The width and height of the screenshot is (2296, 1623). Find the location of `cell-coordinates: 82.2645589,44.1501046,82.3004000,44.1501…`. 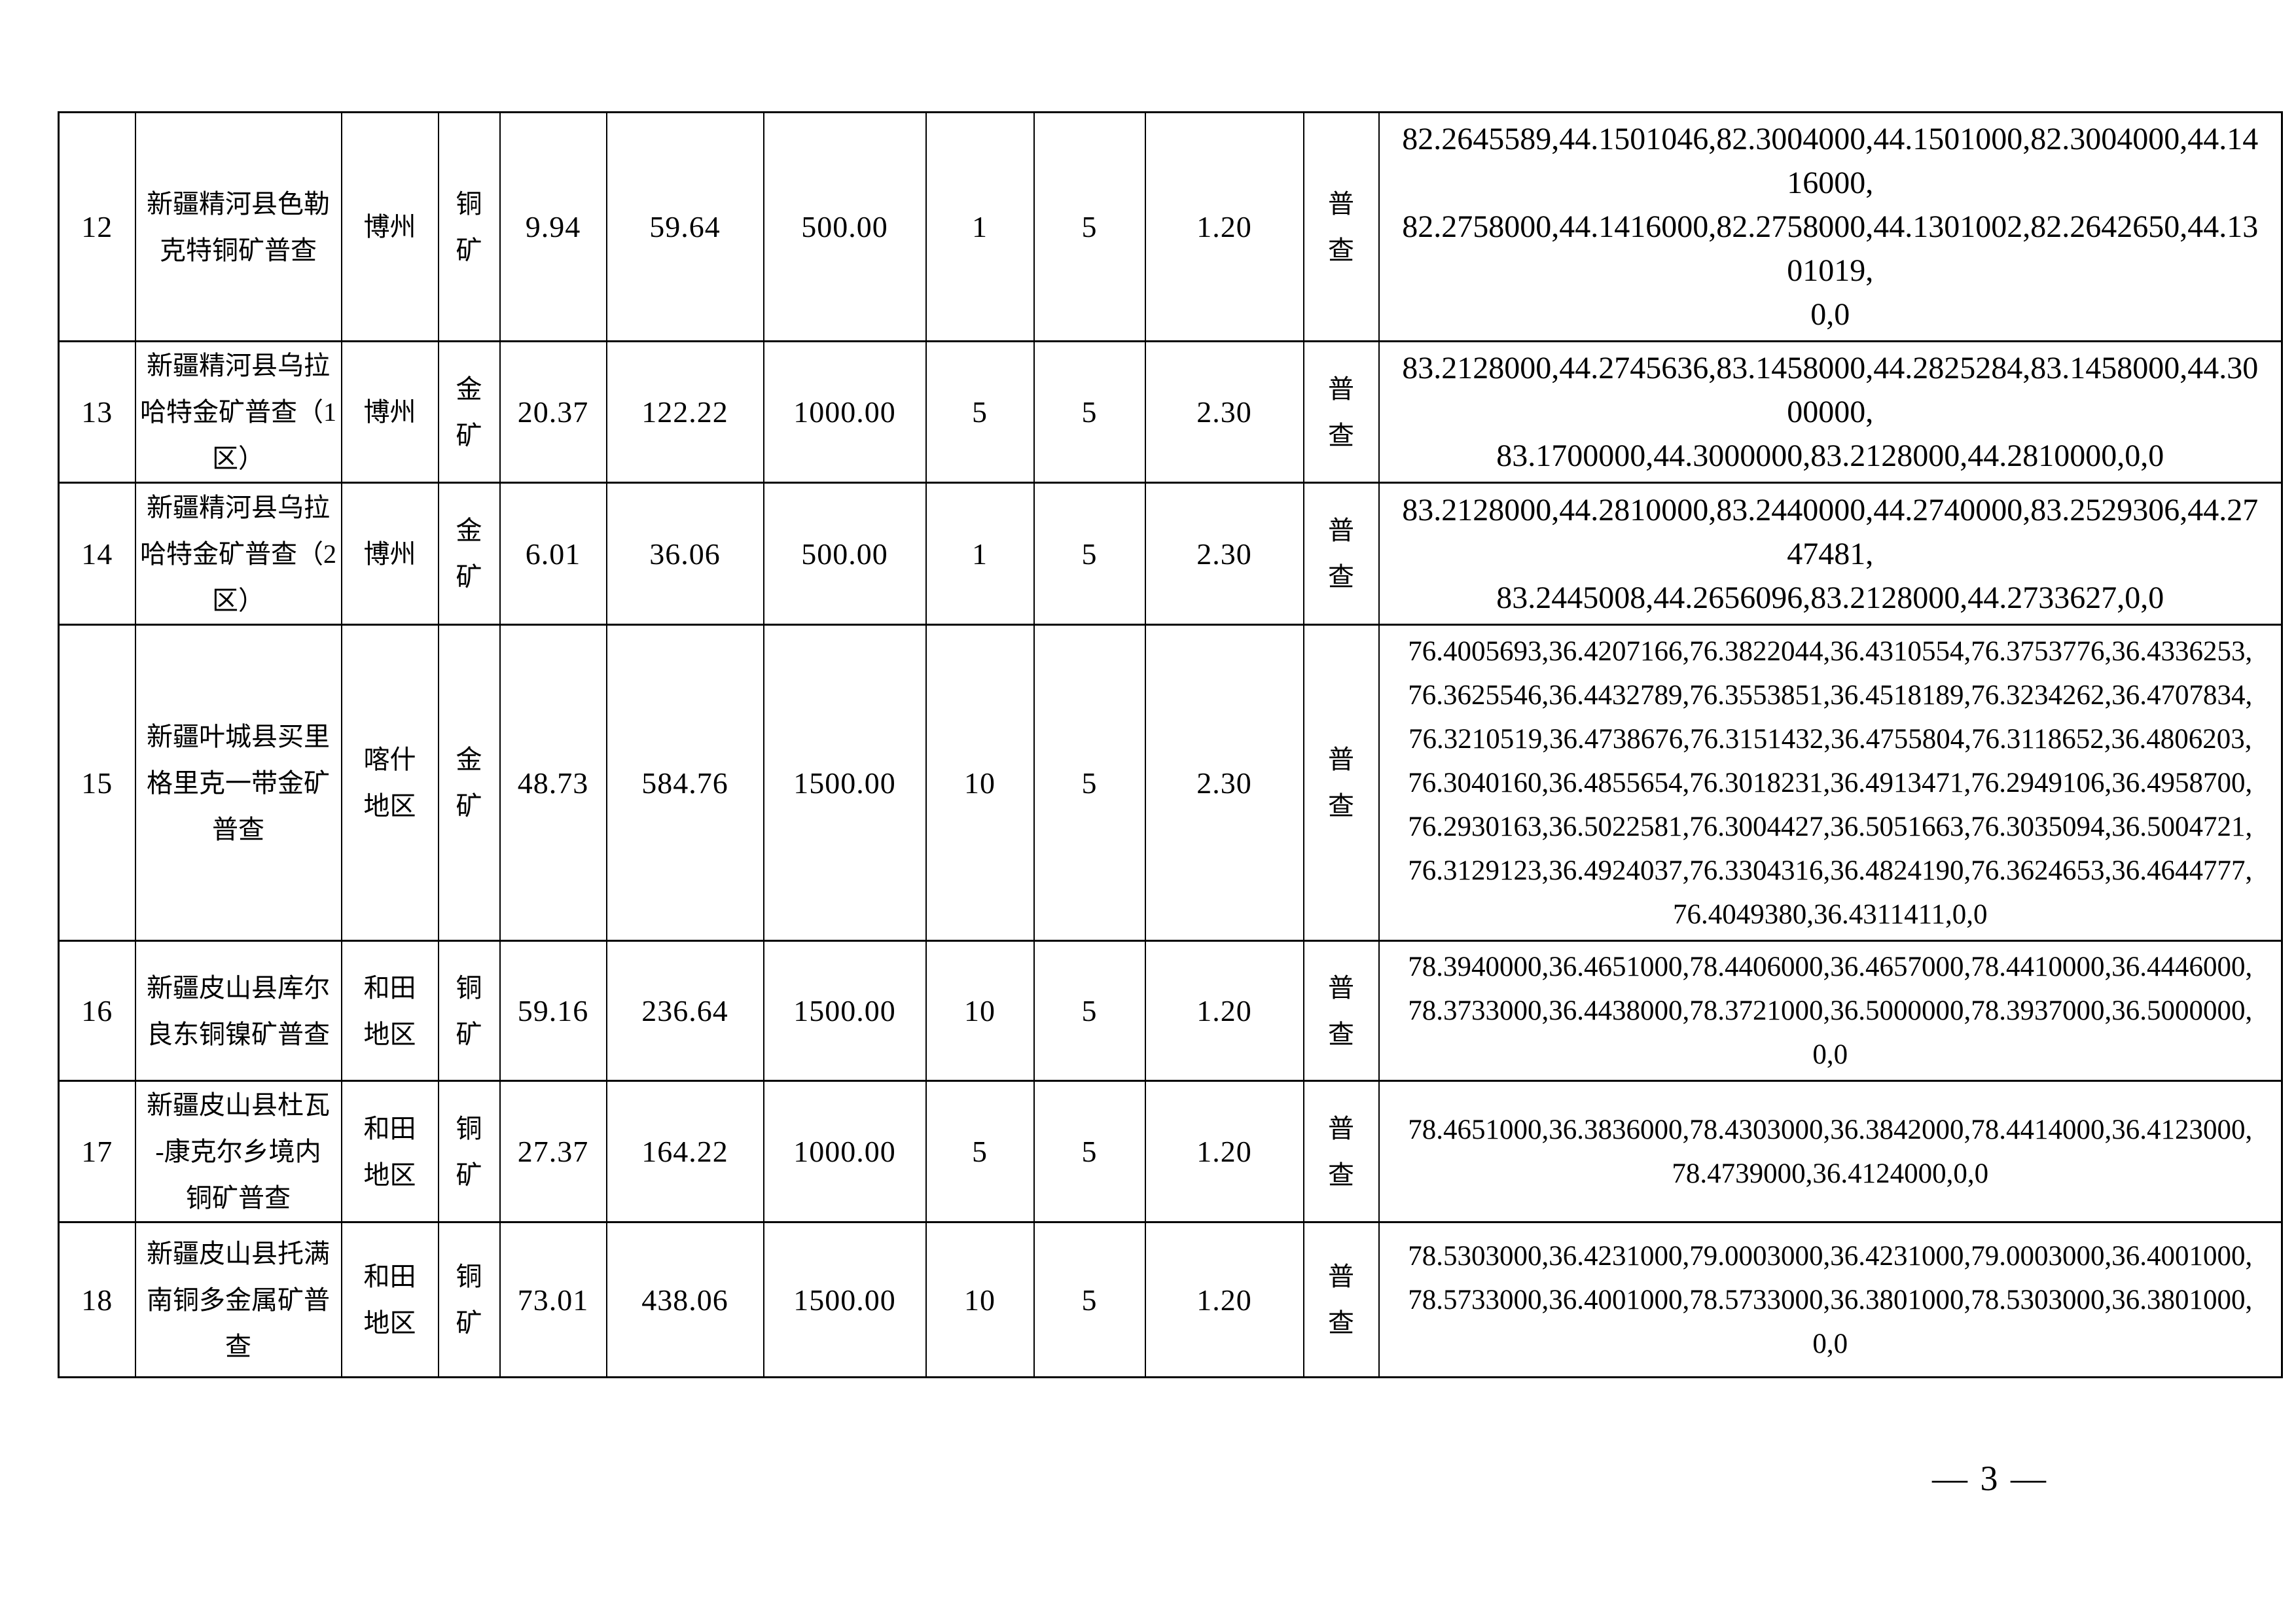

cell-coordinates: 82.2645589,44.1501046,82.3004000,44.1501… is located at coordinates (1830, 227).